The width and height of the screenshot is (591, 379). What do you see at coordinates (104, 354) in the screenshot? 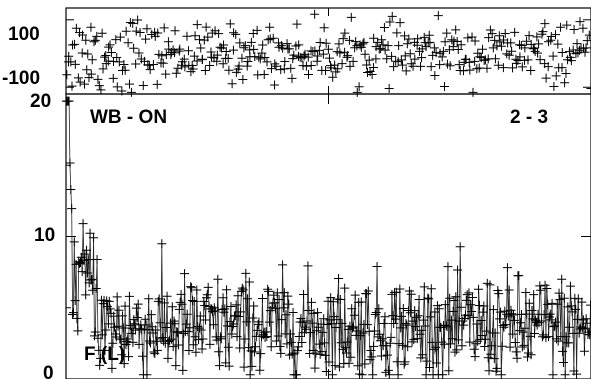
I see `annotation-f-l: F (L)` at bounding box center [104, 354].